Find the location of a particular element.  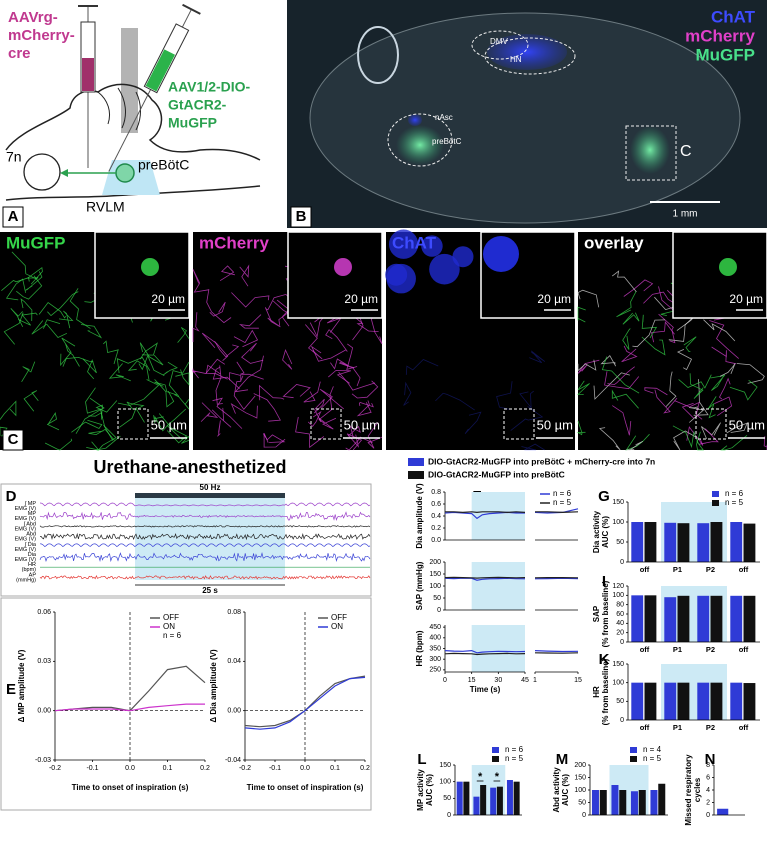

y-axis-label: Dia activity is located at coordinates (596, 531).